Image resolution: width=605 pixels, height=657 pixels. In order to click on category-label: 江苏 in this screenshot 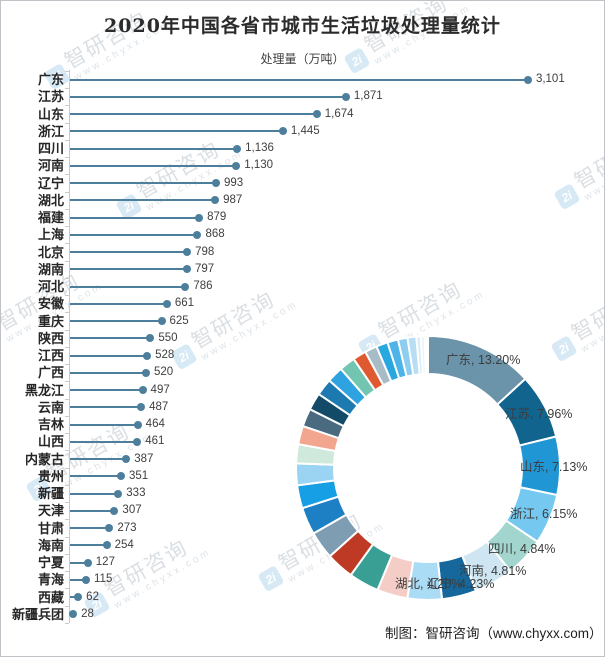, I will do `click(50, 97)`.